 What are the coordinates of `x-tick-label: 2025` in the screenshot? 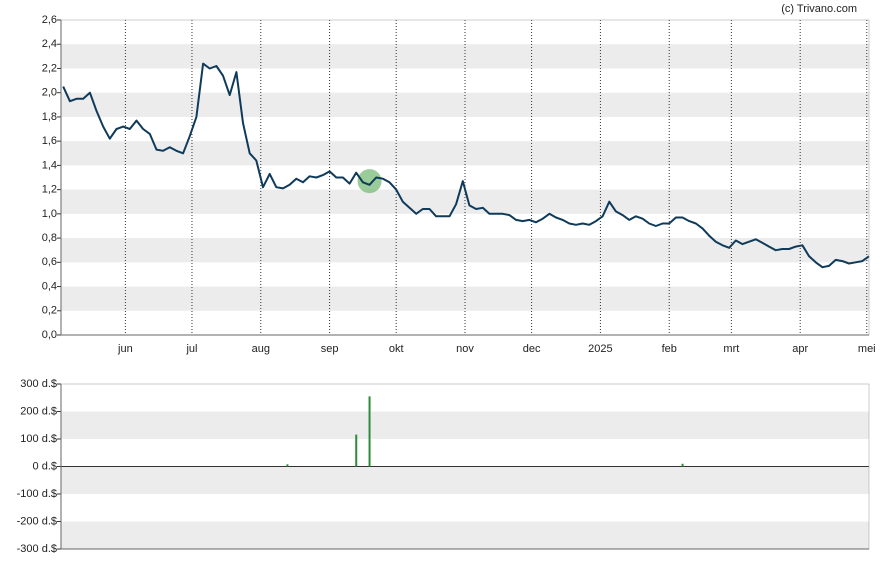 It's located at (600, 349).